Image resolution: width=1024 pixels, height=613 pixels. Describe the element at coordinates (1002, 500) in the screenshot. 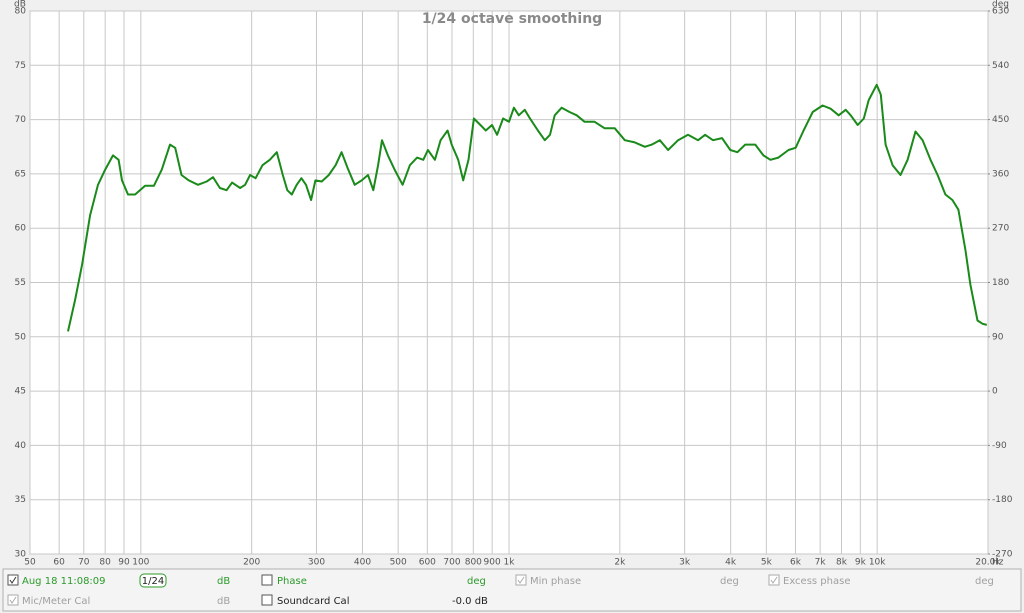

I see `y2-tick-label: -180` at that location.